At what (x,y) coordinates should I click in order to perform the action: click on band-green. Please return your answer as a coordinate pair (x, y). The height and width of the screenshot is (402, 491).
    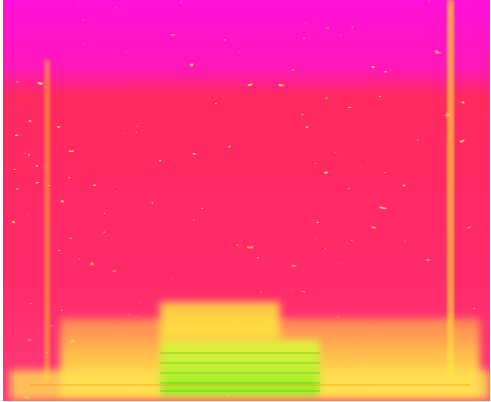
    Looking at the image, I should click on (240, 368).